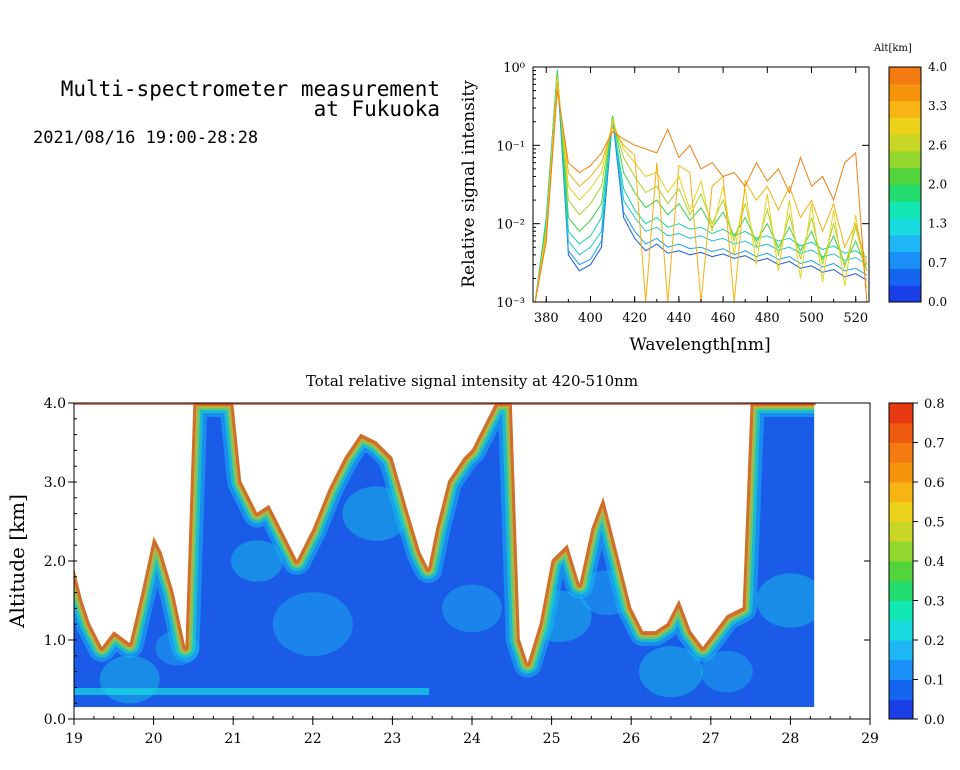 This screenshot has height=770, width=960. I want to click on heatmap-y-tick-label: 2.0, so click(55, 562).